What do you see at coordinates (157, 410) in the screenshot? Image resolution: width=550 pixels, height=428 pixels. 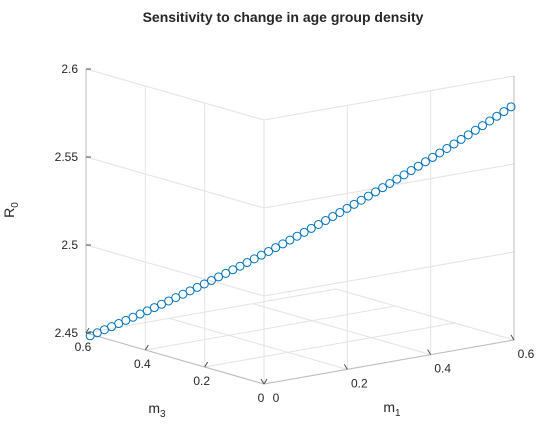 I see `y-axis-label: m3` at bounding box center [157, 410].